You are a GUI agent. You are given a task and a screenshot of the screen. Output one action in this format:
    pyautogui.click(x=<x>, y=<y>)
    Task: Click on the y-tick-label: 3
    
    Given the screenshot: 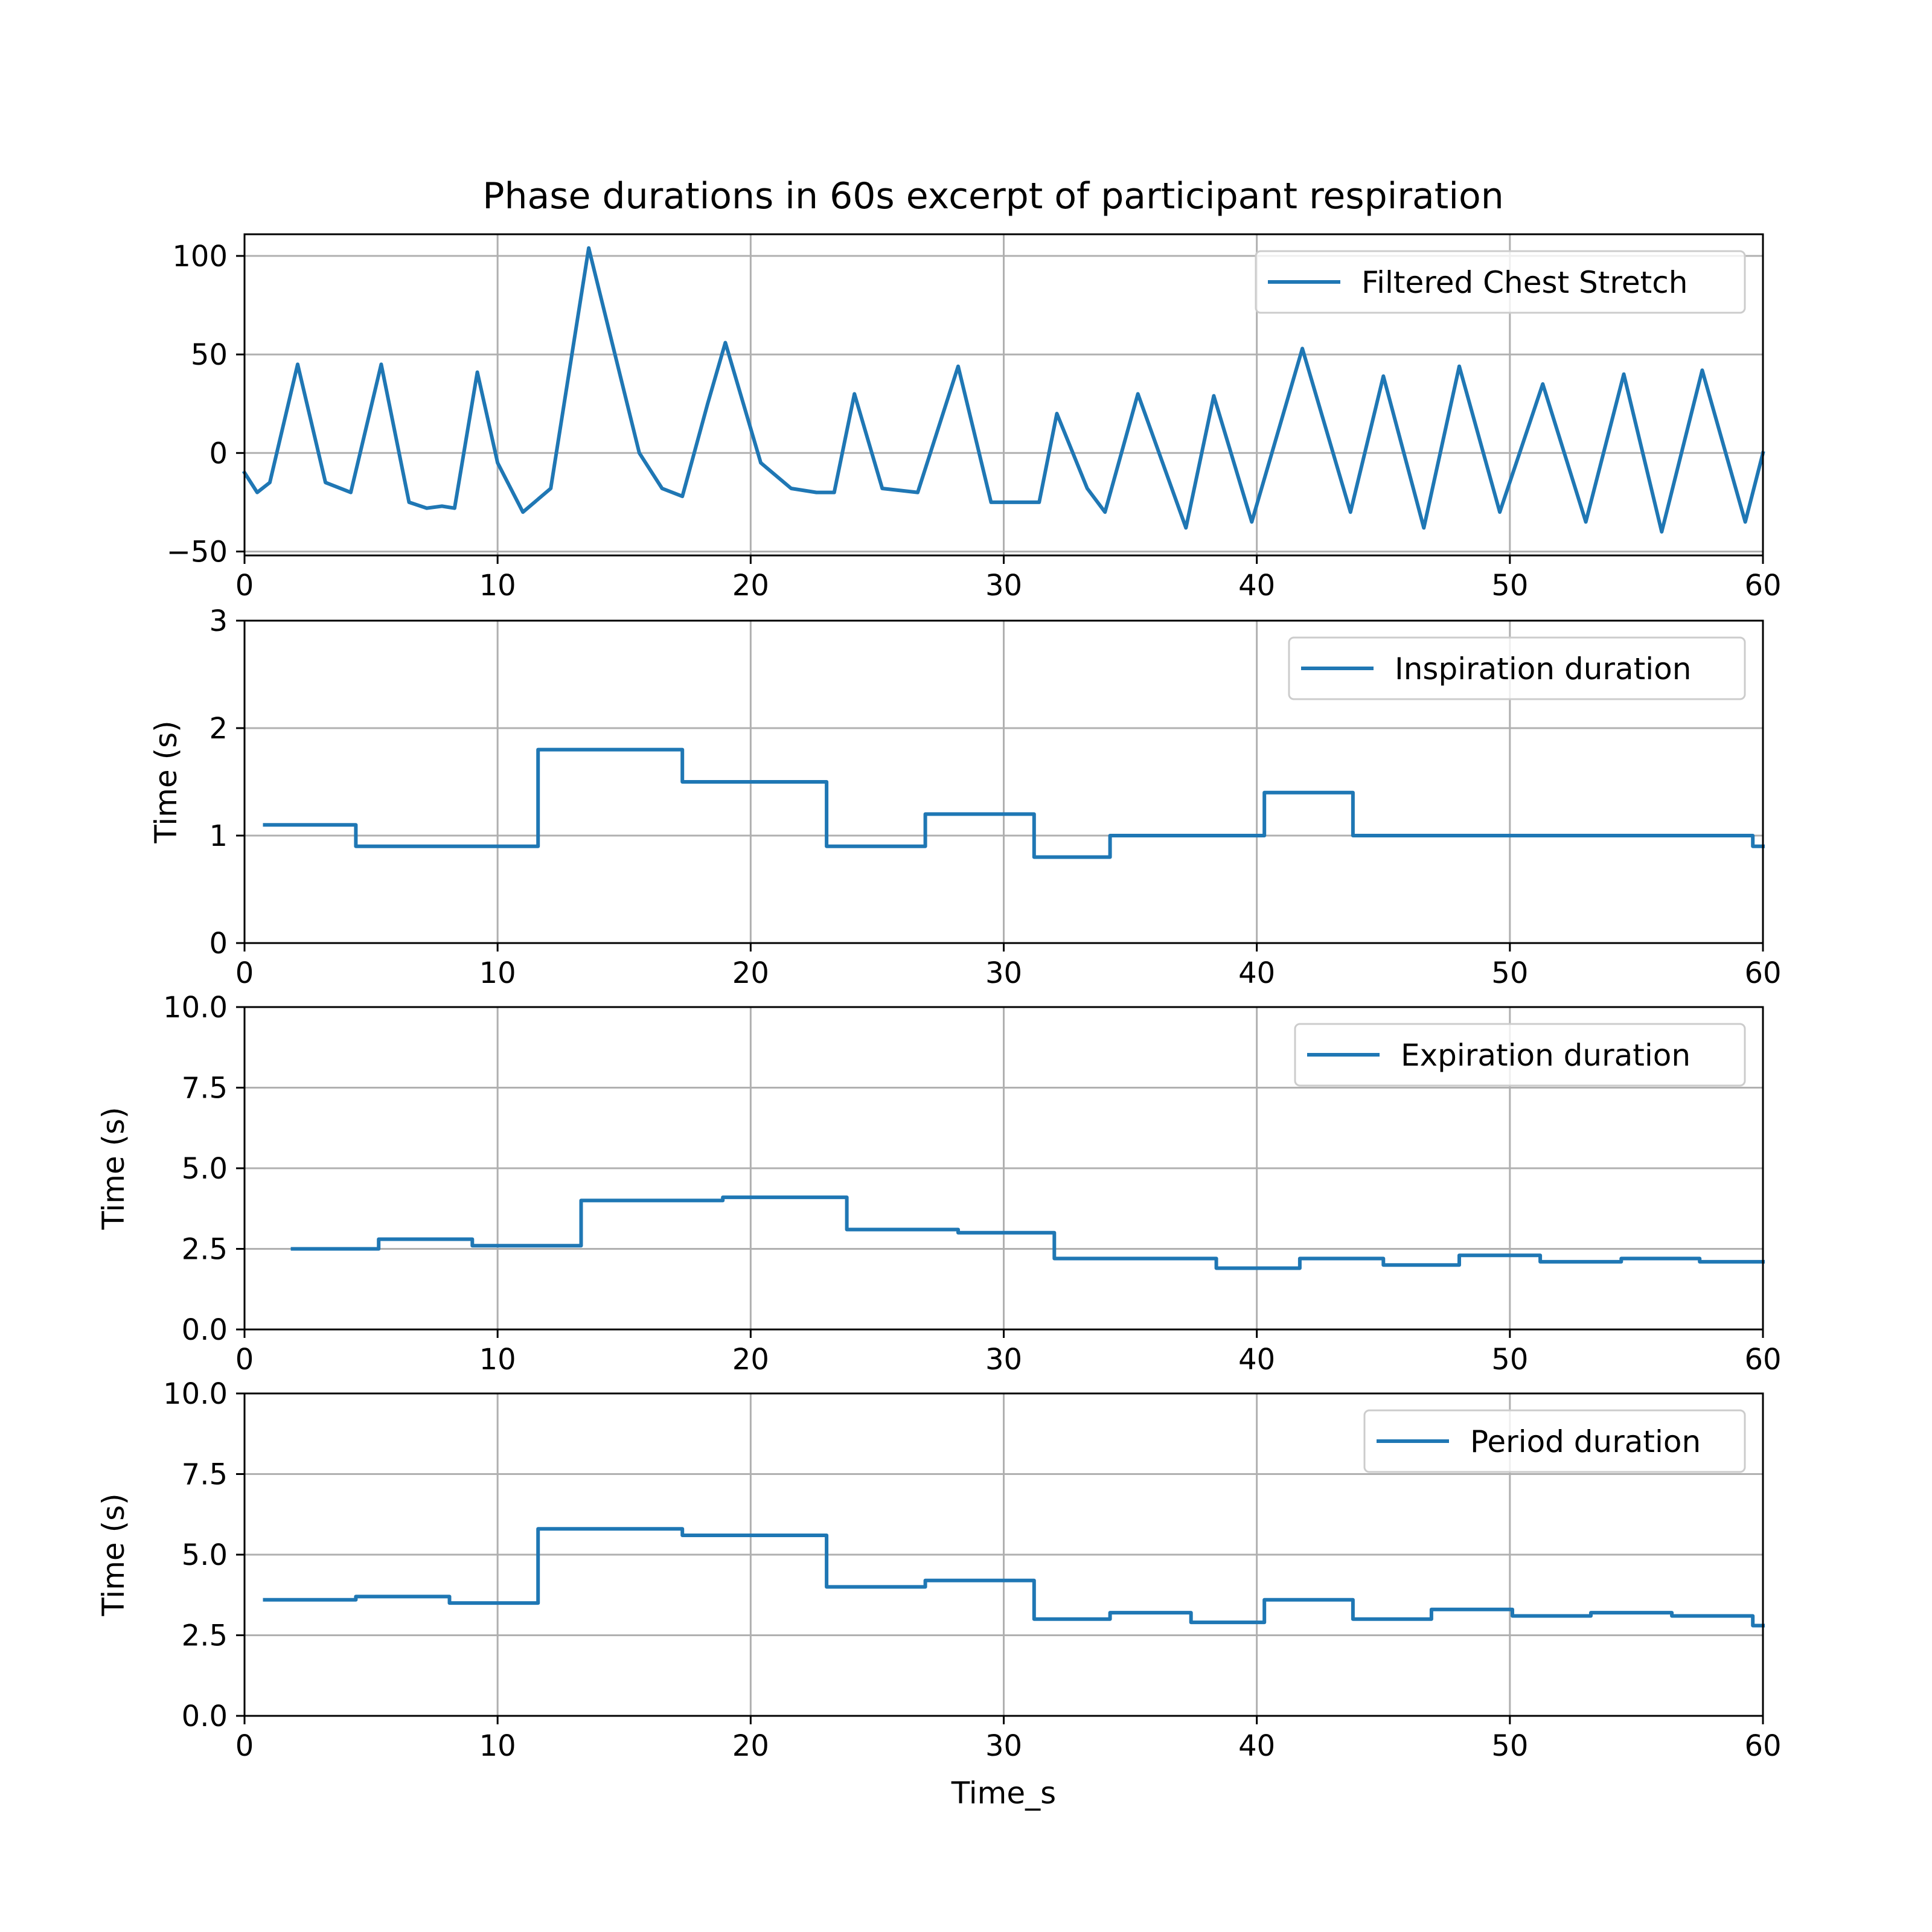 What is the action you would take?
    pyautogui.click(x=219, y=621)
    